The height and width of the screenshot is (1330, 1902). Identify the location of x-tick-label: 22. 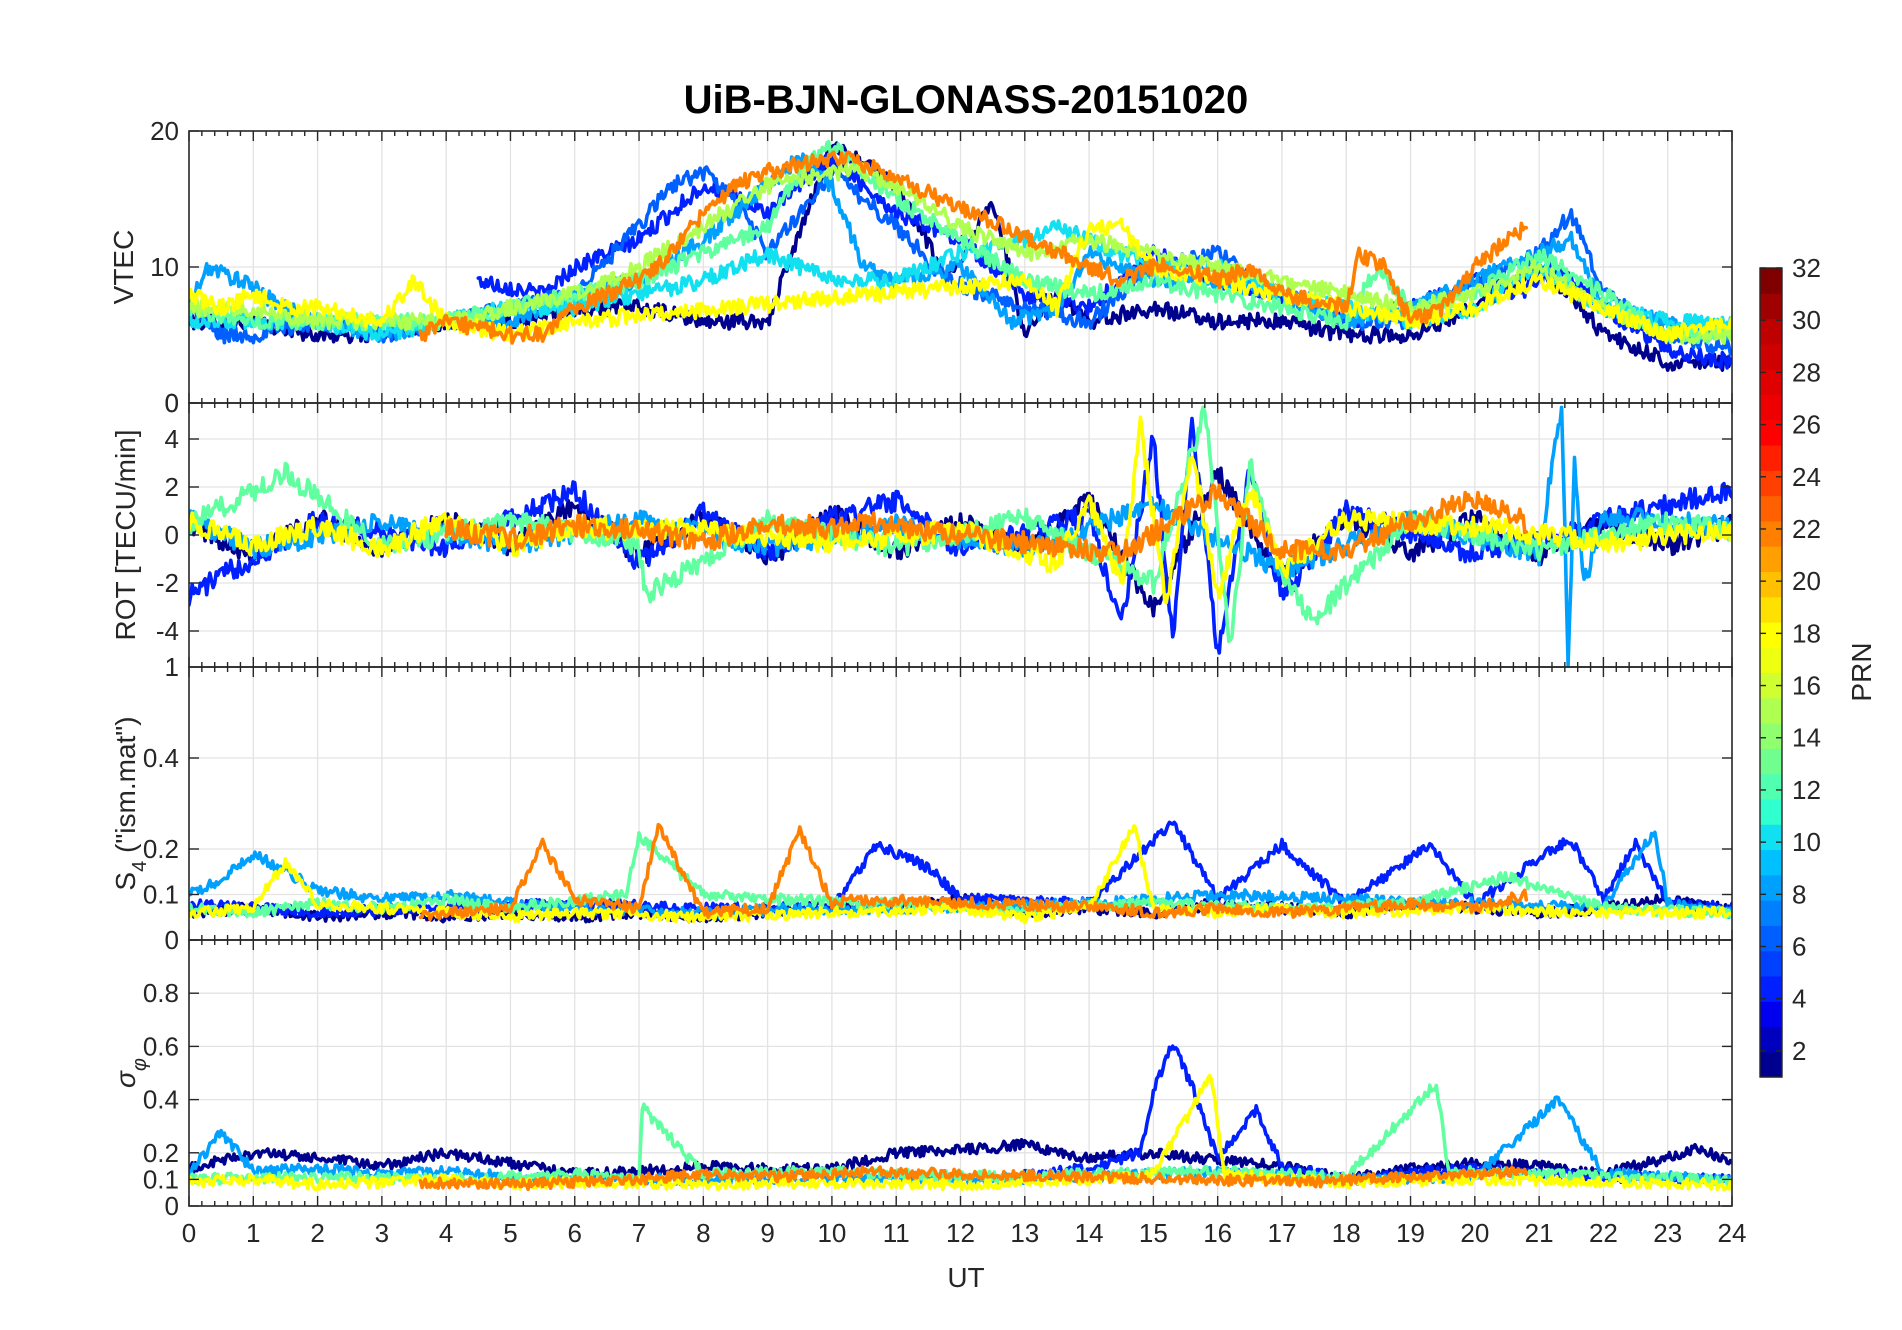
(1603, 1233).